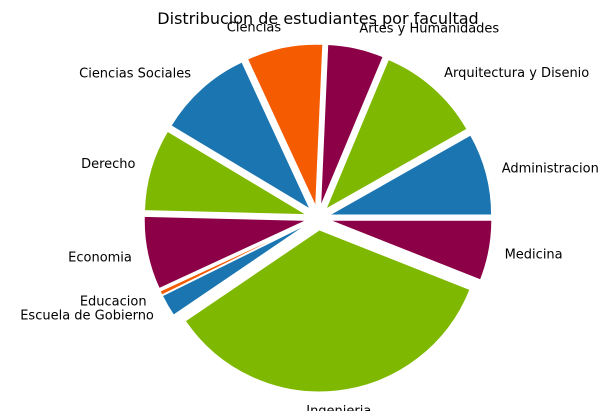 This screenshot has height=411, width=603. I want to click on pie-label-artes-y-humanidades: Artes y Humanidades, so click(429, 29).